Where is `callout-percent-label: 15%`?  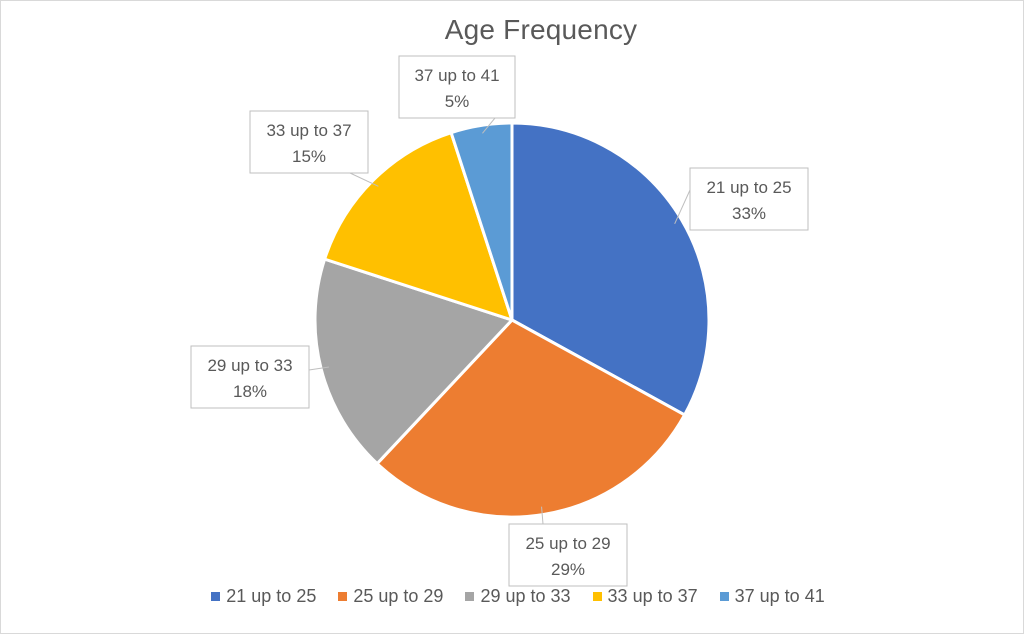
callout-percent-label: 15% is located at coordinates (309, 156).